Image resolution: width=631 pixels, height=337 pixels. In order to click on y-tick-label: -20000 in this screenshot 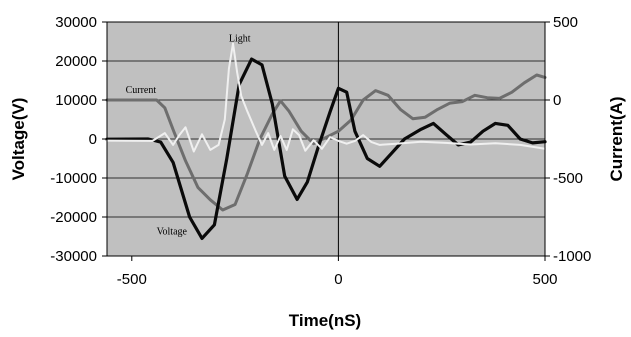, I will do `click(73, 217)`.